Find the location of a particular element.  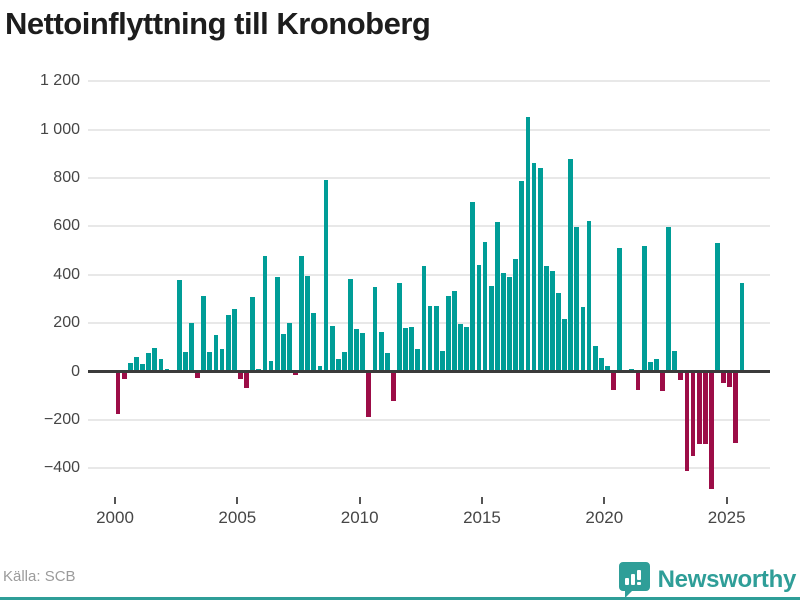

x-axis-label: 2015 is located at coordinates (482, 517).